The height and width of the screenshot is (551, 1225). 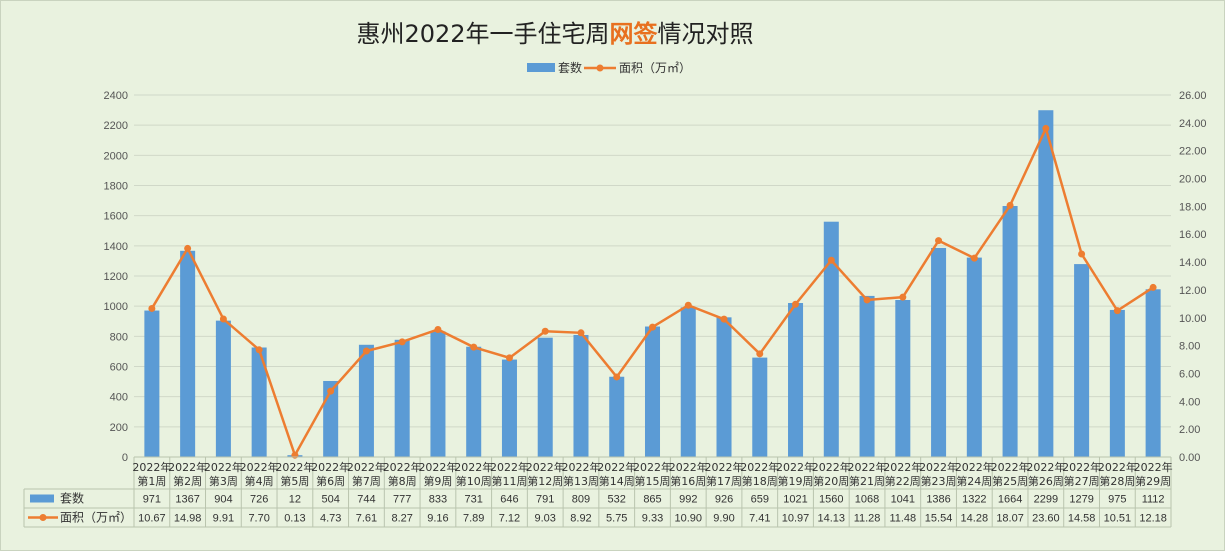 I want to click on table-value-area: 14.13, so click(x=832, y=519).